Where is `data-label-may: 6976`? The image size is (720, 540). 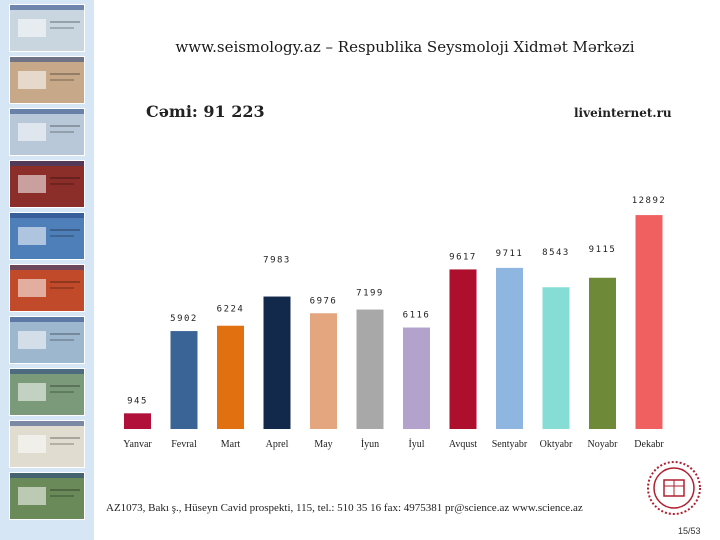
data-label-may: 6976 is located at coordinates (324, 301).